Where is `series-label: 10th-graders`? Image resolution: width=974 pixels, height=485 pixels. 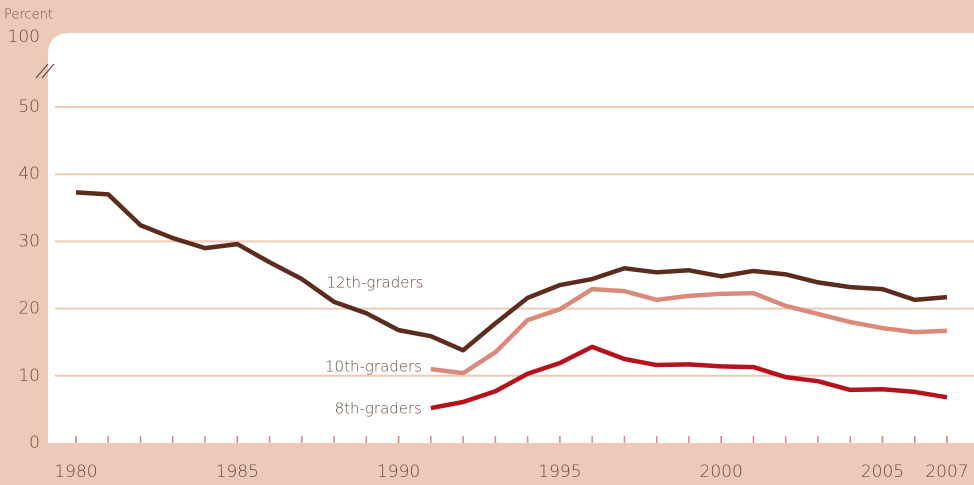
series-label: 10th-graders is located at coordinates (373, 367).